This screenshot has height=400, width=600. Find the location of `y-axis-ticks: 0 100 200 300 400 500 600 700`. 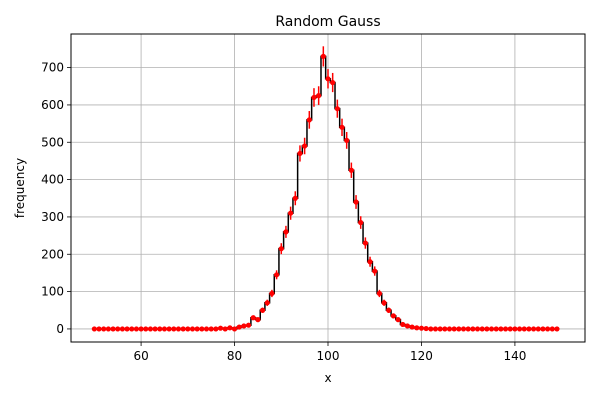

y-axis-ticks: 0 100 200 300 400 500 600 700 is located at coordinates (56, 198).